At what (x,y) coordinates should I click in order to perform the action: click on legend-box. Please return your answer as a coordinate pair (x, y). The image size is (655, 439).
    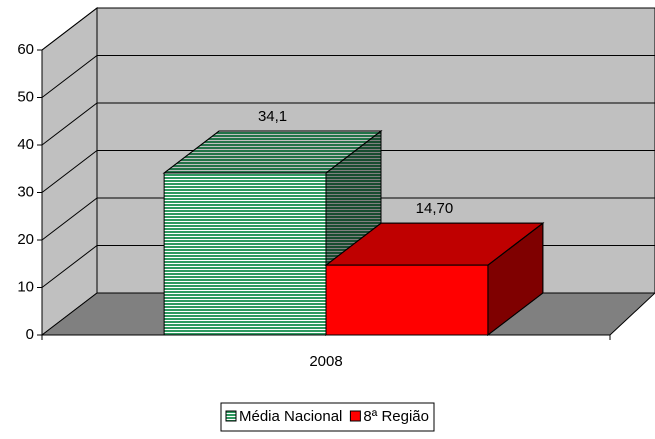
    Looking at the image, I should click on (327, 417).